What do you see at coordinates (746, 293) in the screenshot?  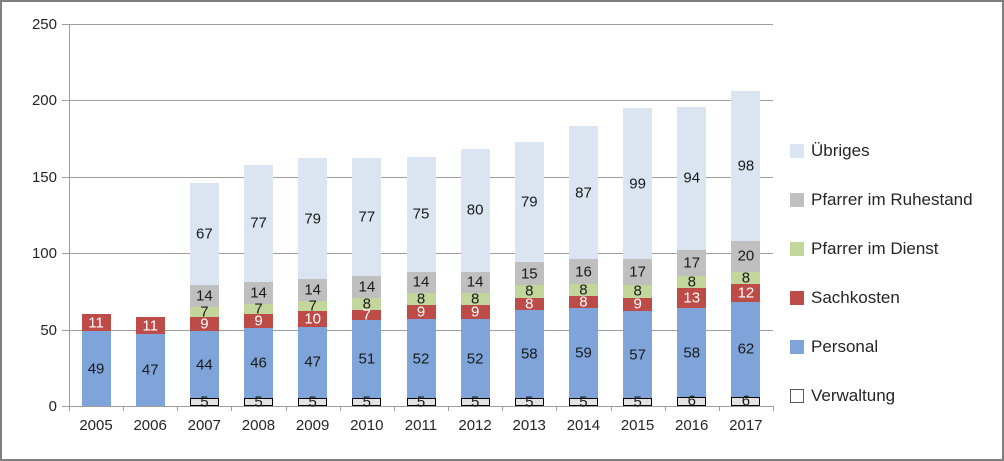 I see `bar-value-label: 12` at bounding box center [746, 293].